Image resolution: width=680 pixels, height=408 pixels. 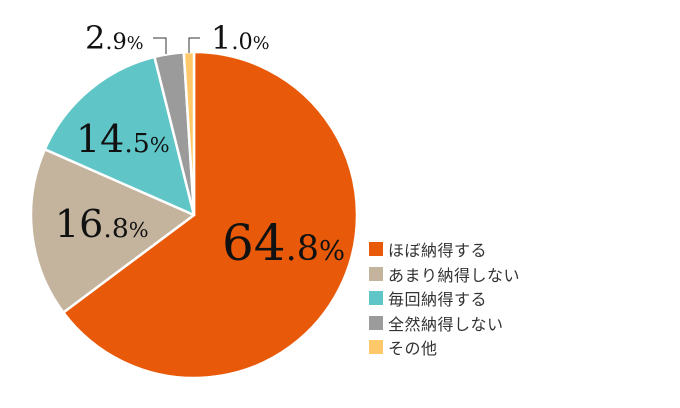 I want to click on label-16-8: 16.8%, so click(x=102, y=224).